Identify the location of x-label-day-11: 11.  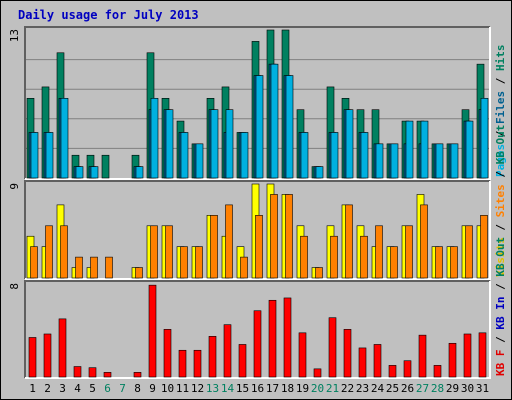
(182, 388).